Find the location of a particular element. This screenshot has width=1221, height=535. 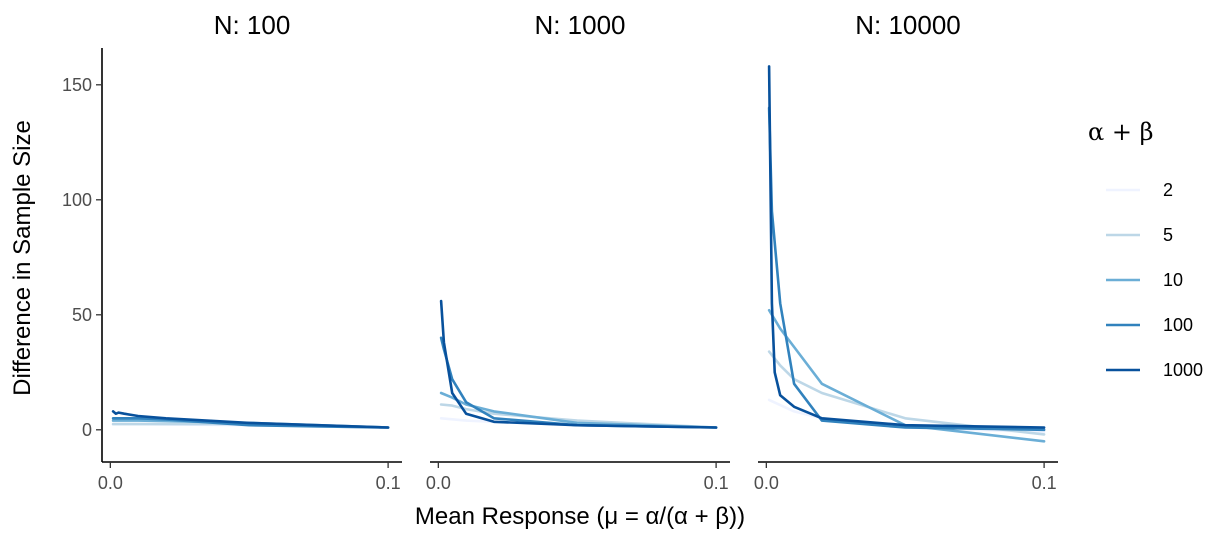

y-tick-label: 150 is located at coordinates (77, 85).